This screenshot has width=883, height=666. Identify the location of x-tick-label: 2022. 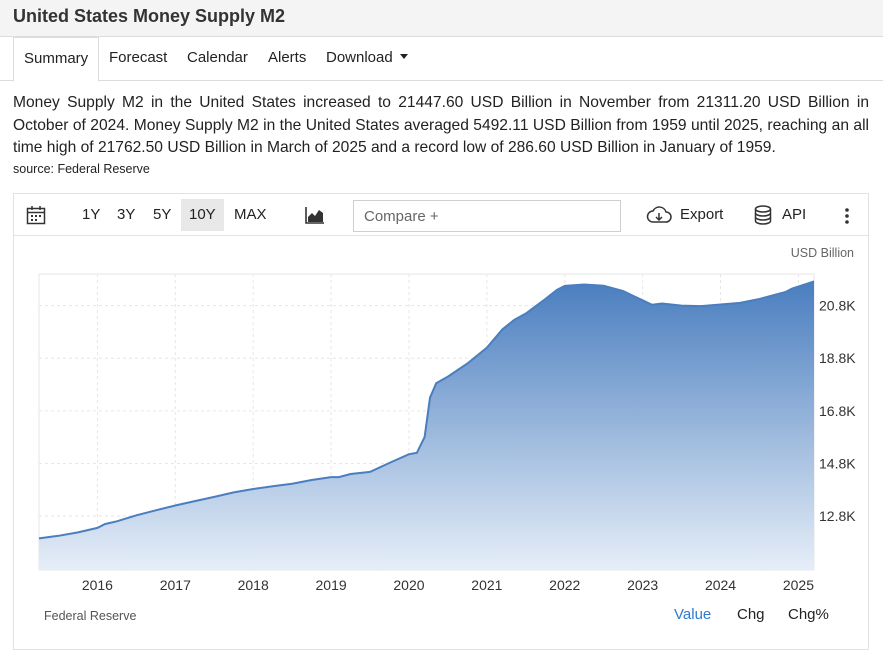
(564, 585).